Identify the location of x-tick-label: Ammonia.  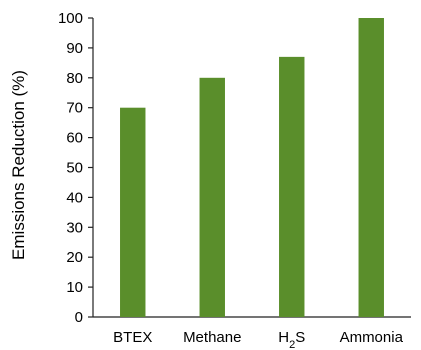
(372, 337).